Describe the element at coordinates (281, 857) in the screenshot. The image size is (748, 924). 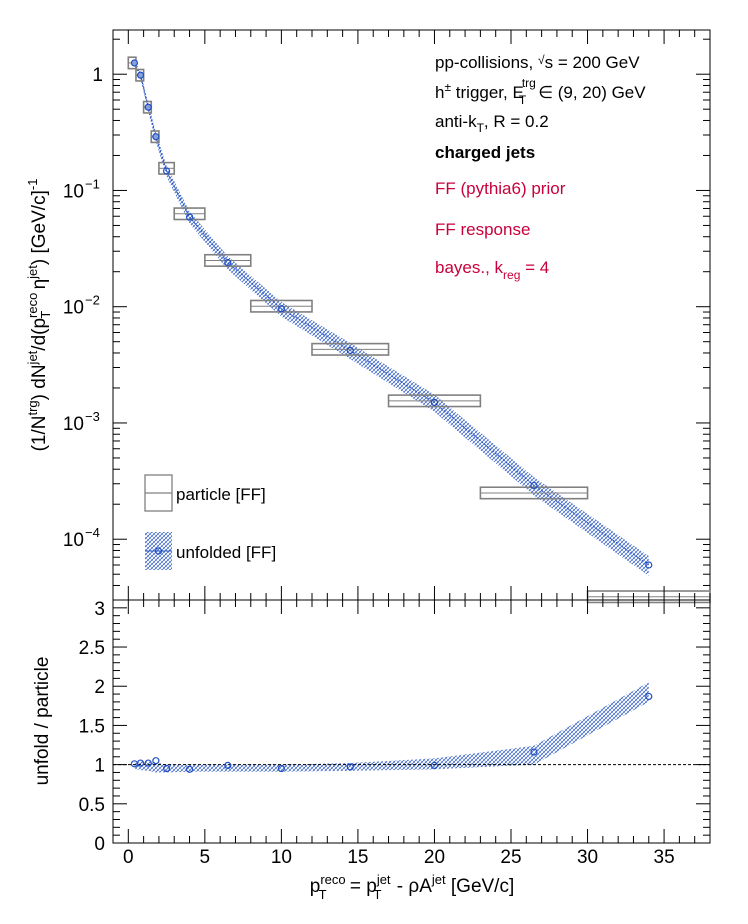
I see `x-tick-label: 10` at that location.